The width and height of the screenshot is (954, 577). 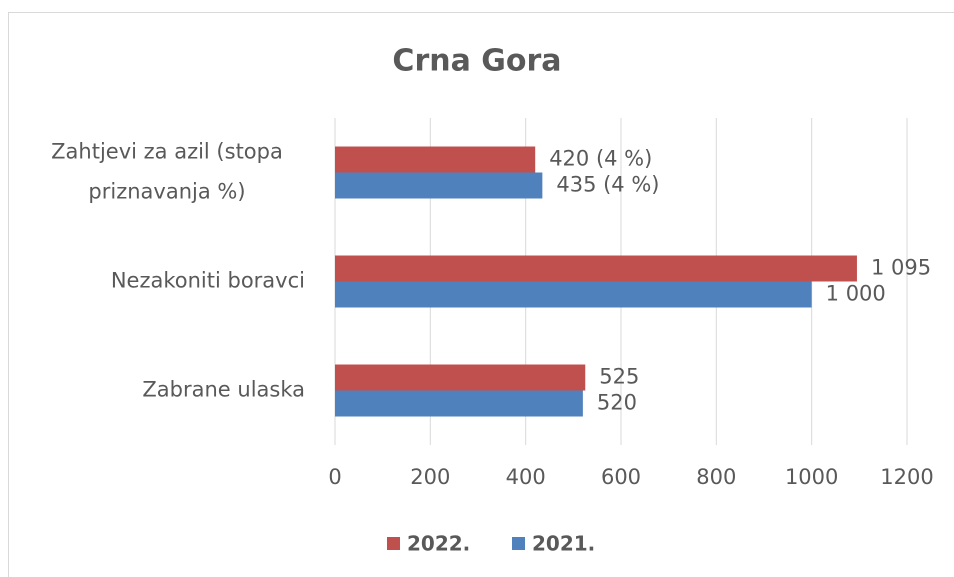 I want to click on data-label: 525, so click(x=619, y=377).